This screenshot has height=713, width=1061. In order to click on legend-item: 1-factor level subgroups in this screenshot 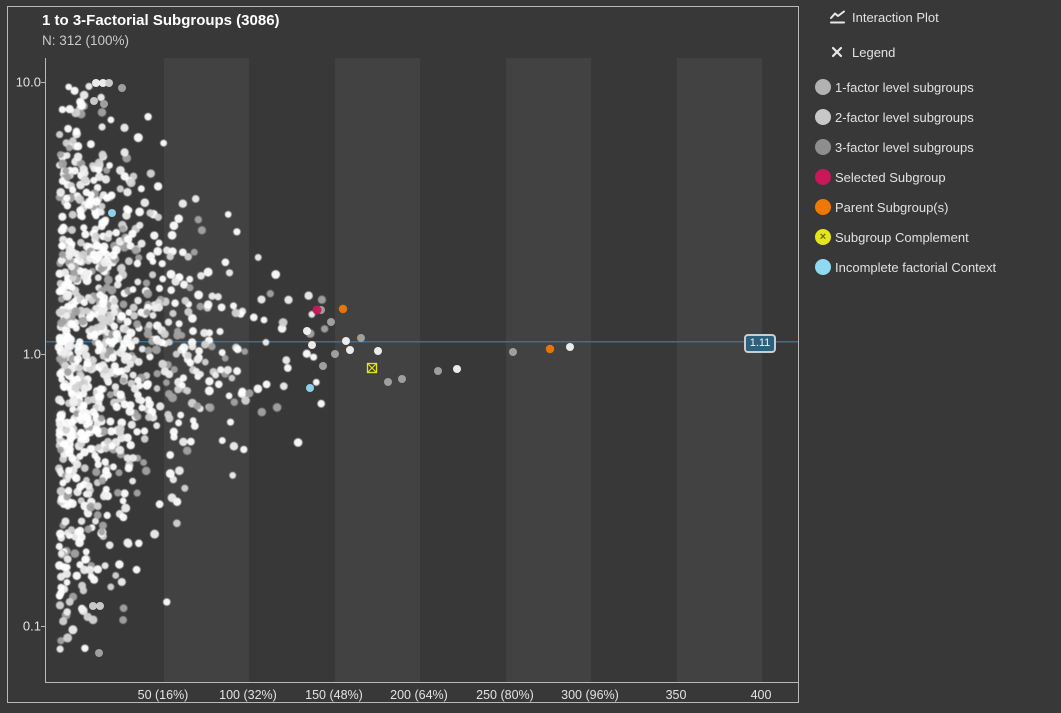, I will do `click(936, 87)`.